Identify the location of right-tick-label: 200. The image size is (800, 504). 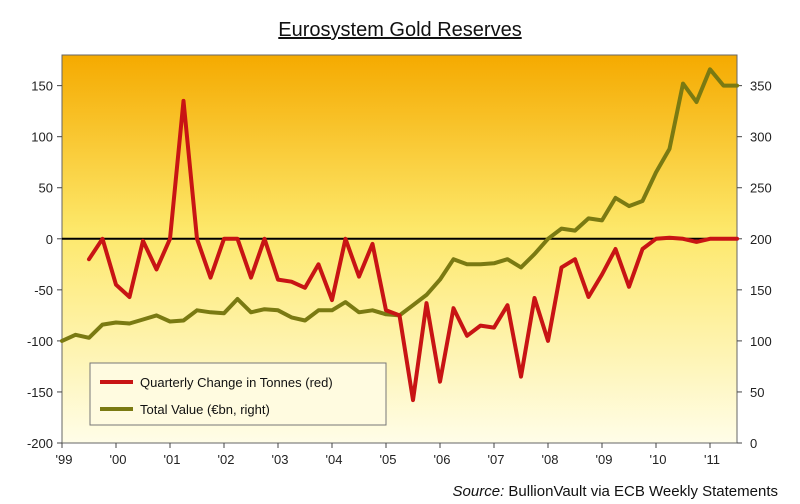
(761, 239).